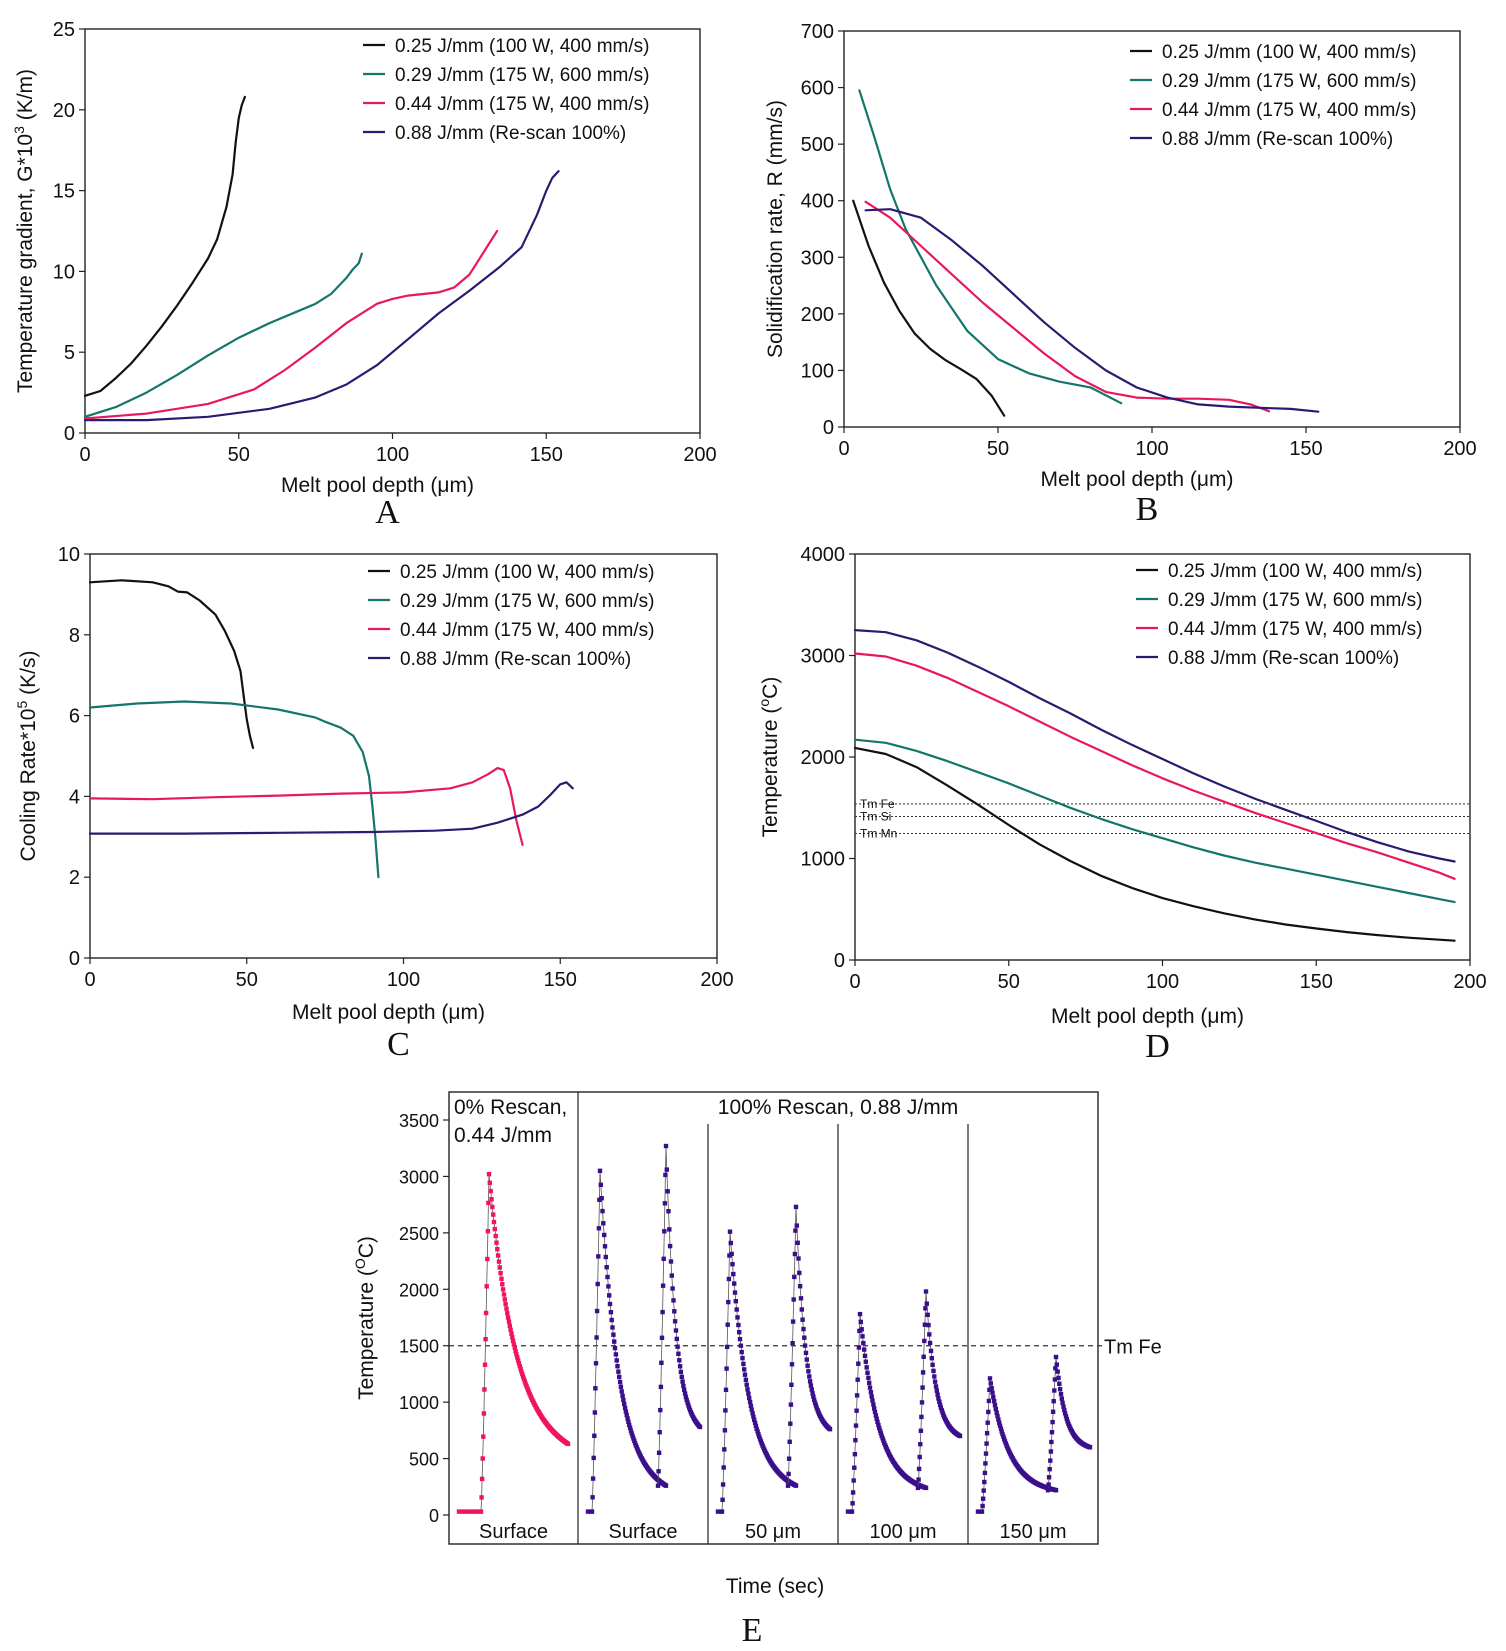 Image resolution: width=1506 pixels, height=1651 pixels. What do you see at coordinates (877, 804) in the screenshot?
I see `reference-line-label: Tm Fe` at bounding box center [877, 804].